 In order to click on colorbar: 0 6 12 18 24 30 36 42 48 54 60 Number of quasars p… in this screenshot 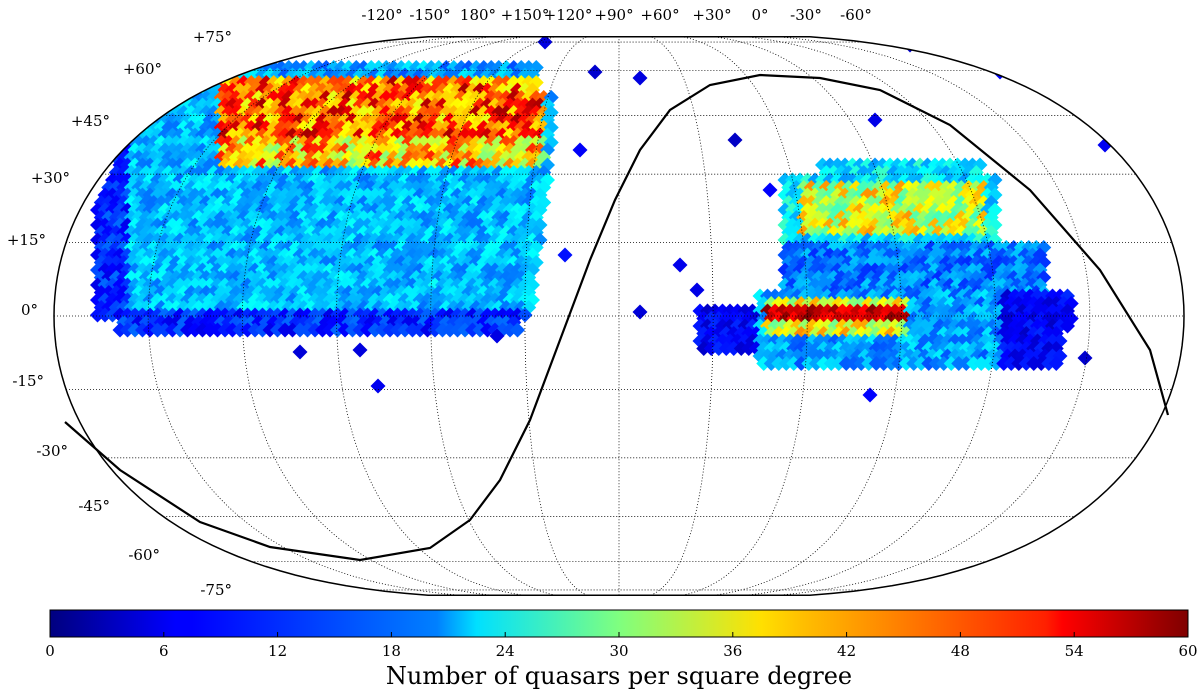, I will do `click(621, 649)`.